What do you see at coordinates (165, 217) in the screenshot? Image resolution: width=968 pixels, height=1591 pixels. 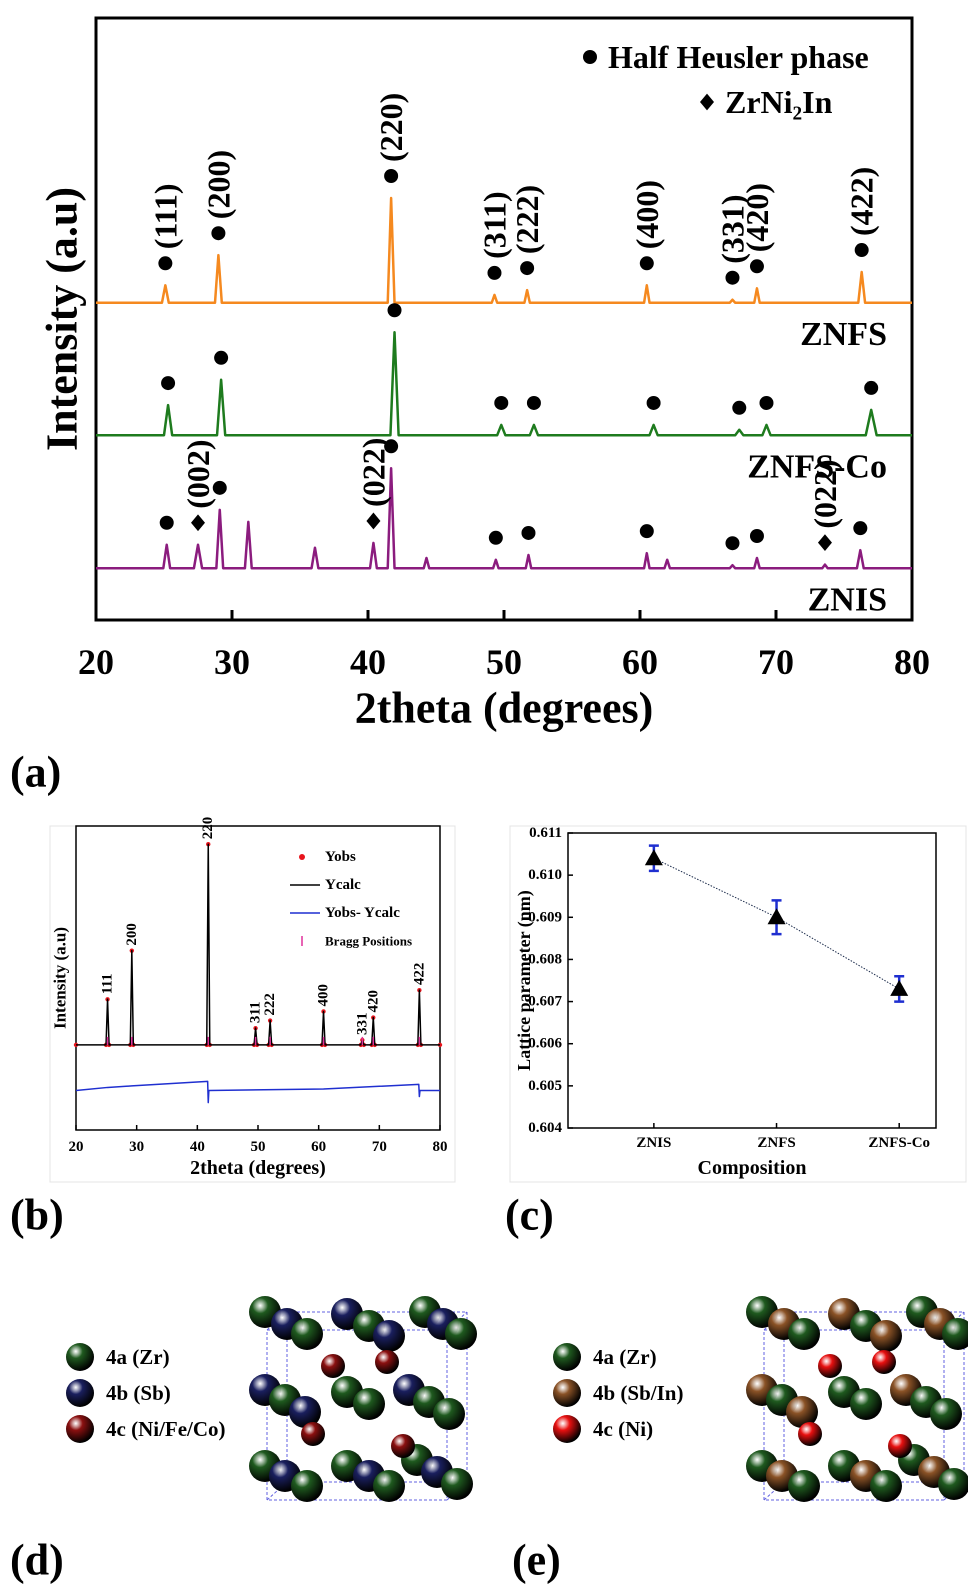 I see `peak-label: (111)` at bounding box center [165, 217].